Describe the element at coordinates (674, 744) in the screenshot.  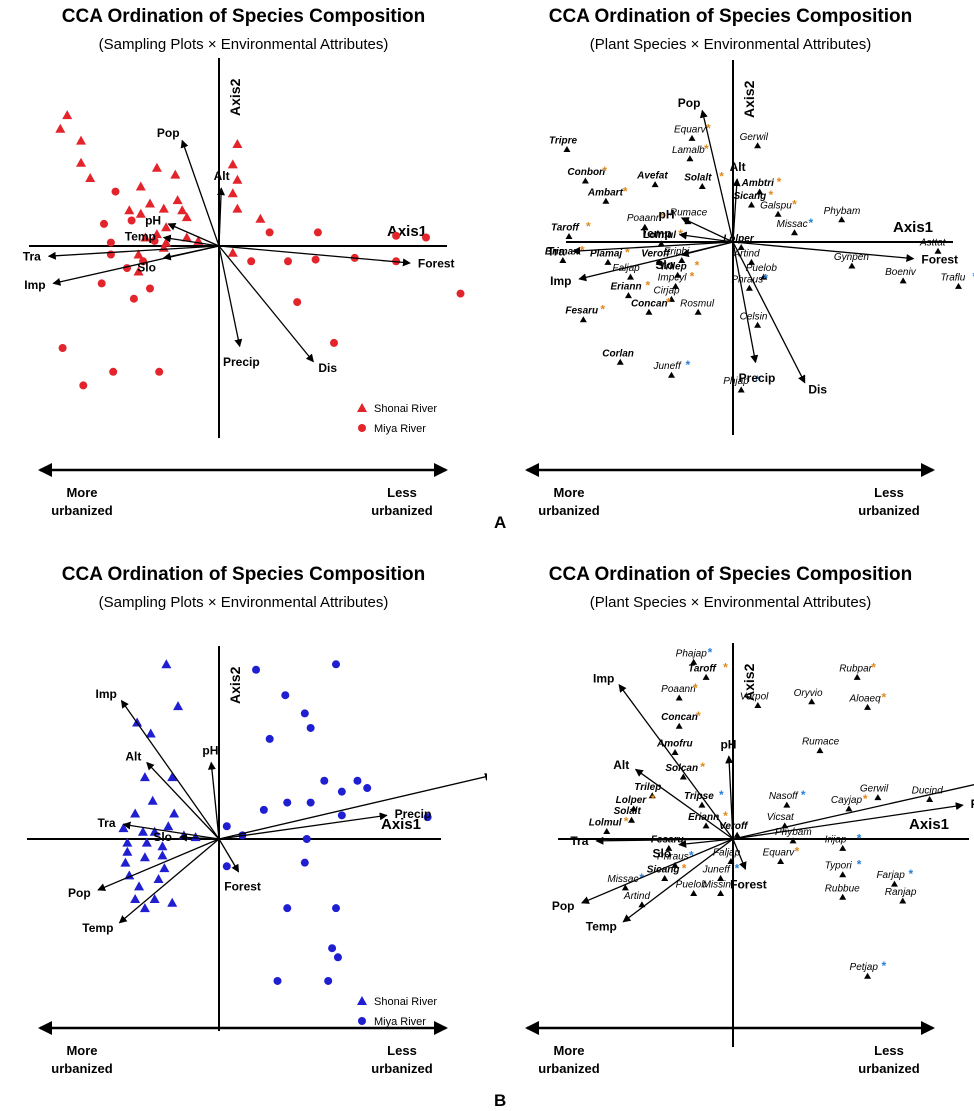
I see `species-label: Amofru` at that location.